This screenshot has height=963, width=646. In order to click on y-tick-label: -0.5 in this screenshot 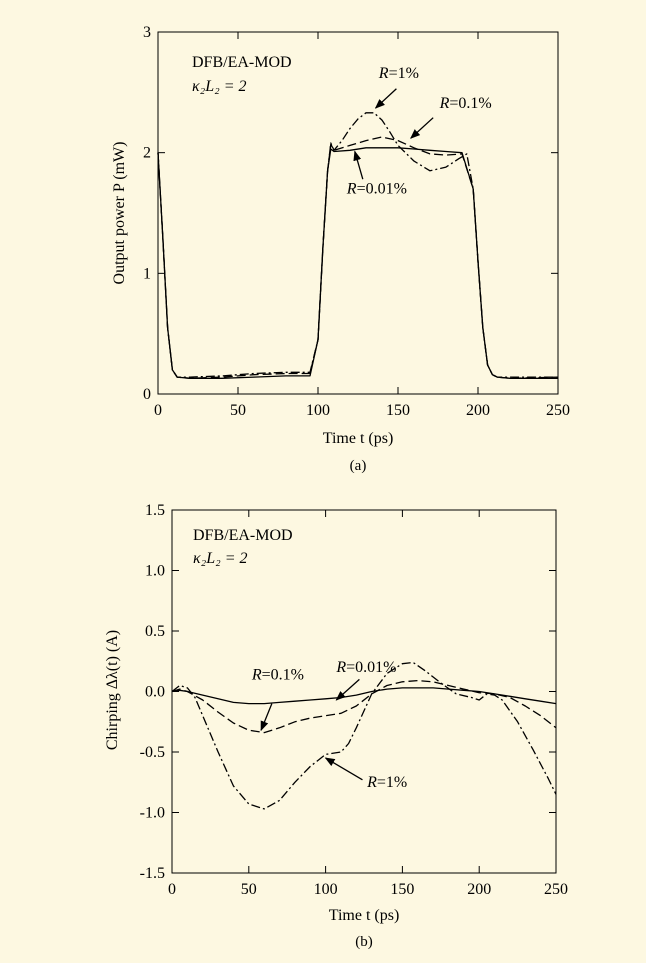, I will do `click(152, 752)`.